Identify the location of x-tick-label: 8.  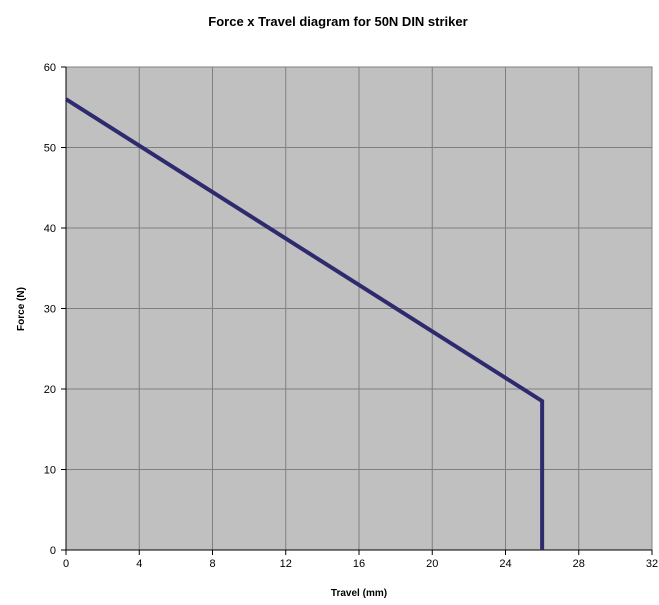
(212, 564).